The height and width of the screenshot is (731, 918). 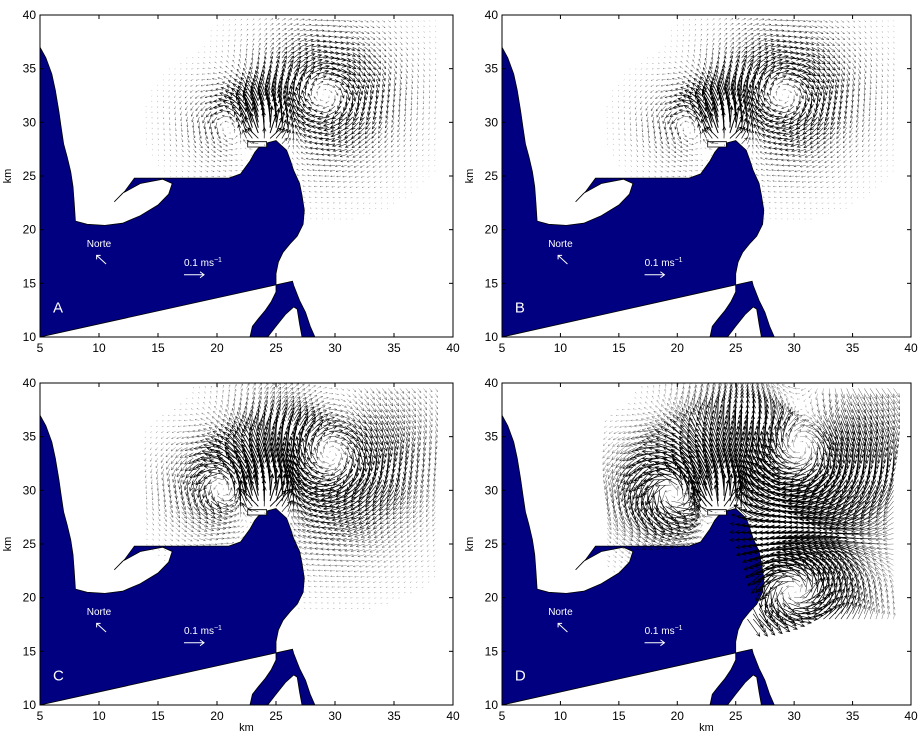 I want to click on scale-label-text: 0.1 ms, so click(x=199, y=631).